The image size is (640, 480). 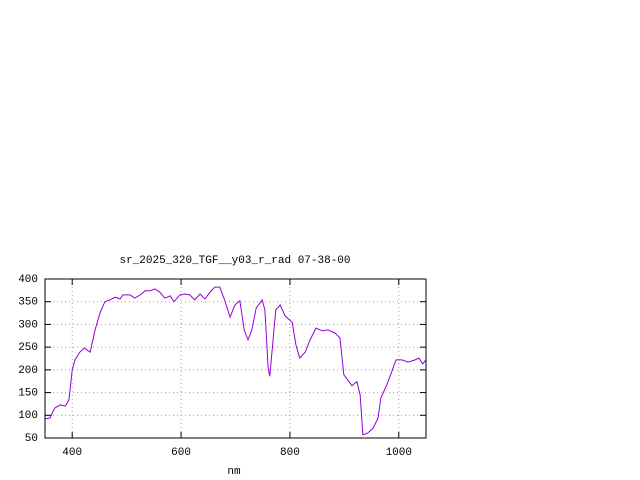 I want to click on y-tick-label: 400, so click(x=28, y=280).